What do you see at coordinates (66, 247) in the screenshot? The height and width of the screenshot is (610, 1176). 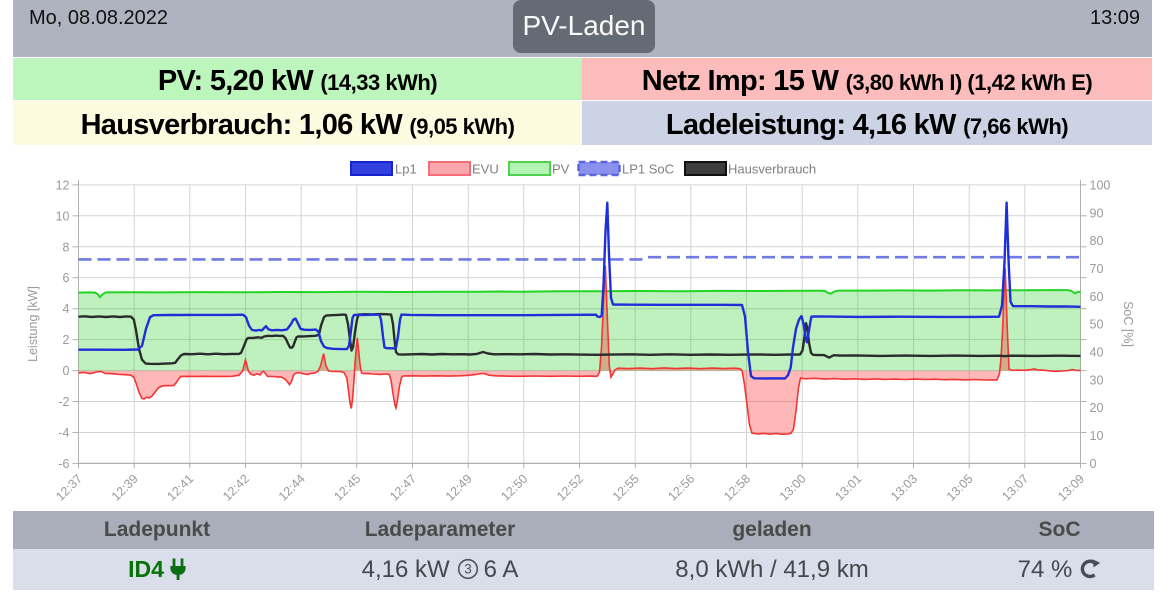 I see `svg-text: 8` at bounding box center [66, 247].